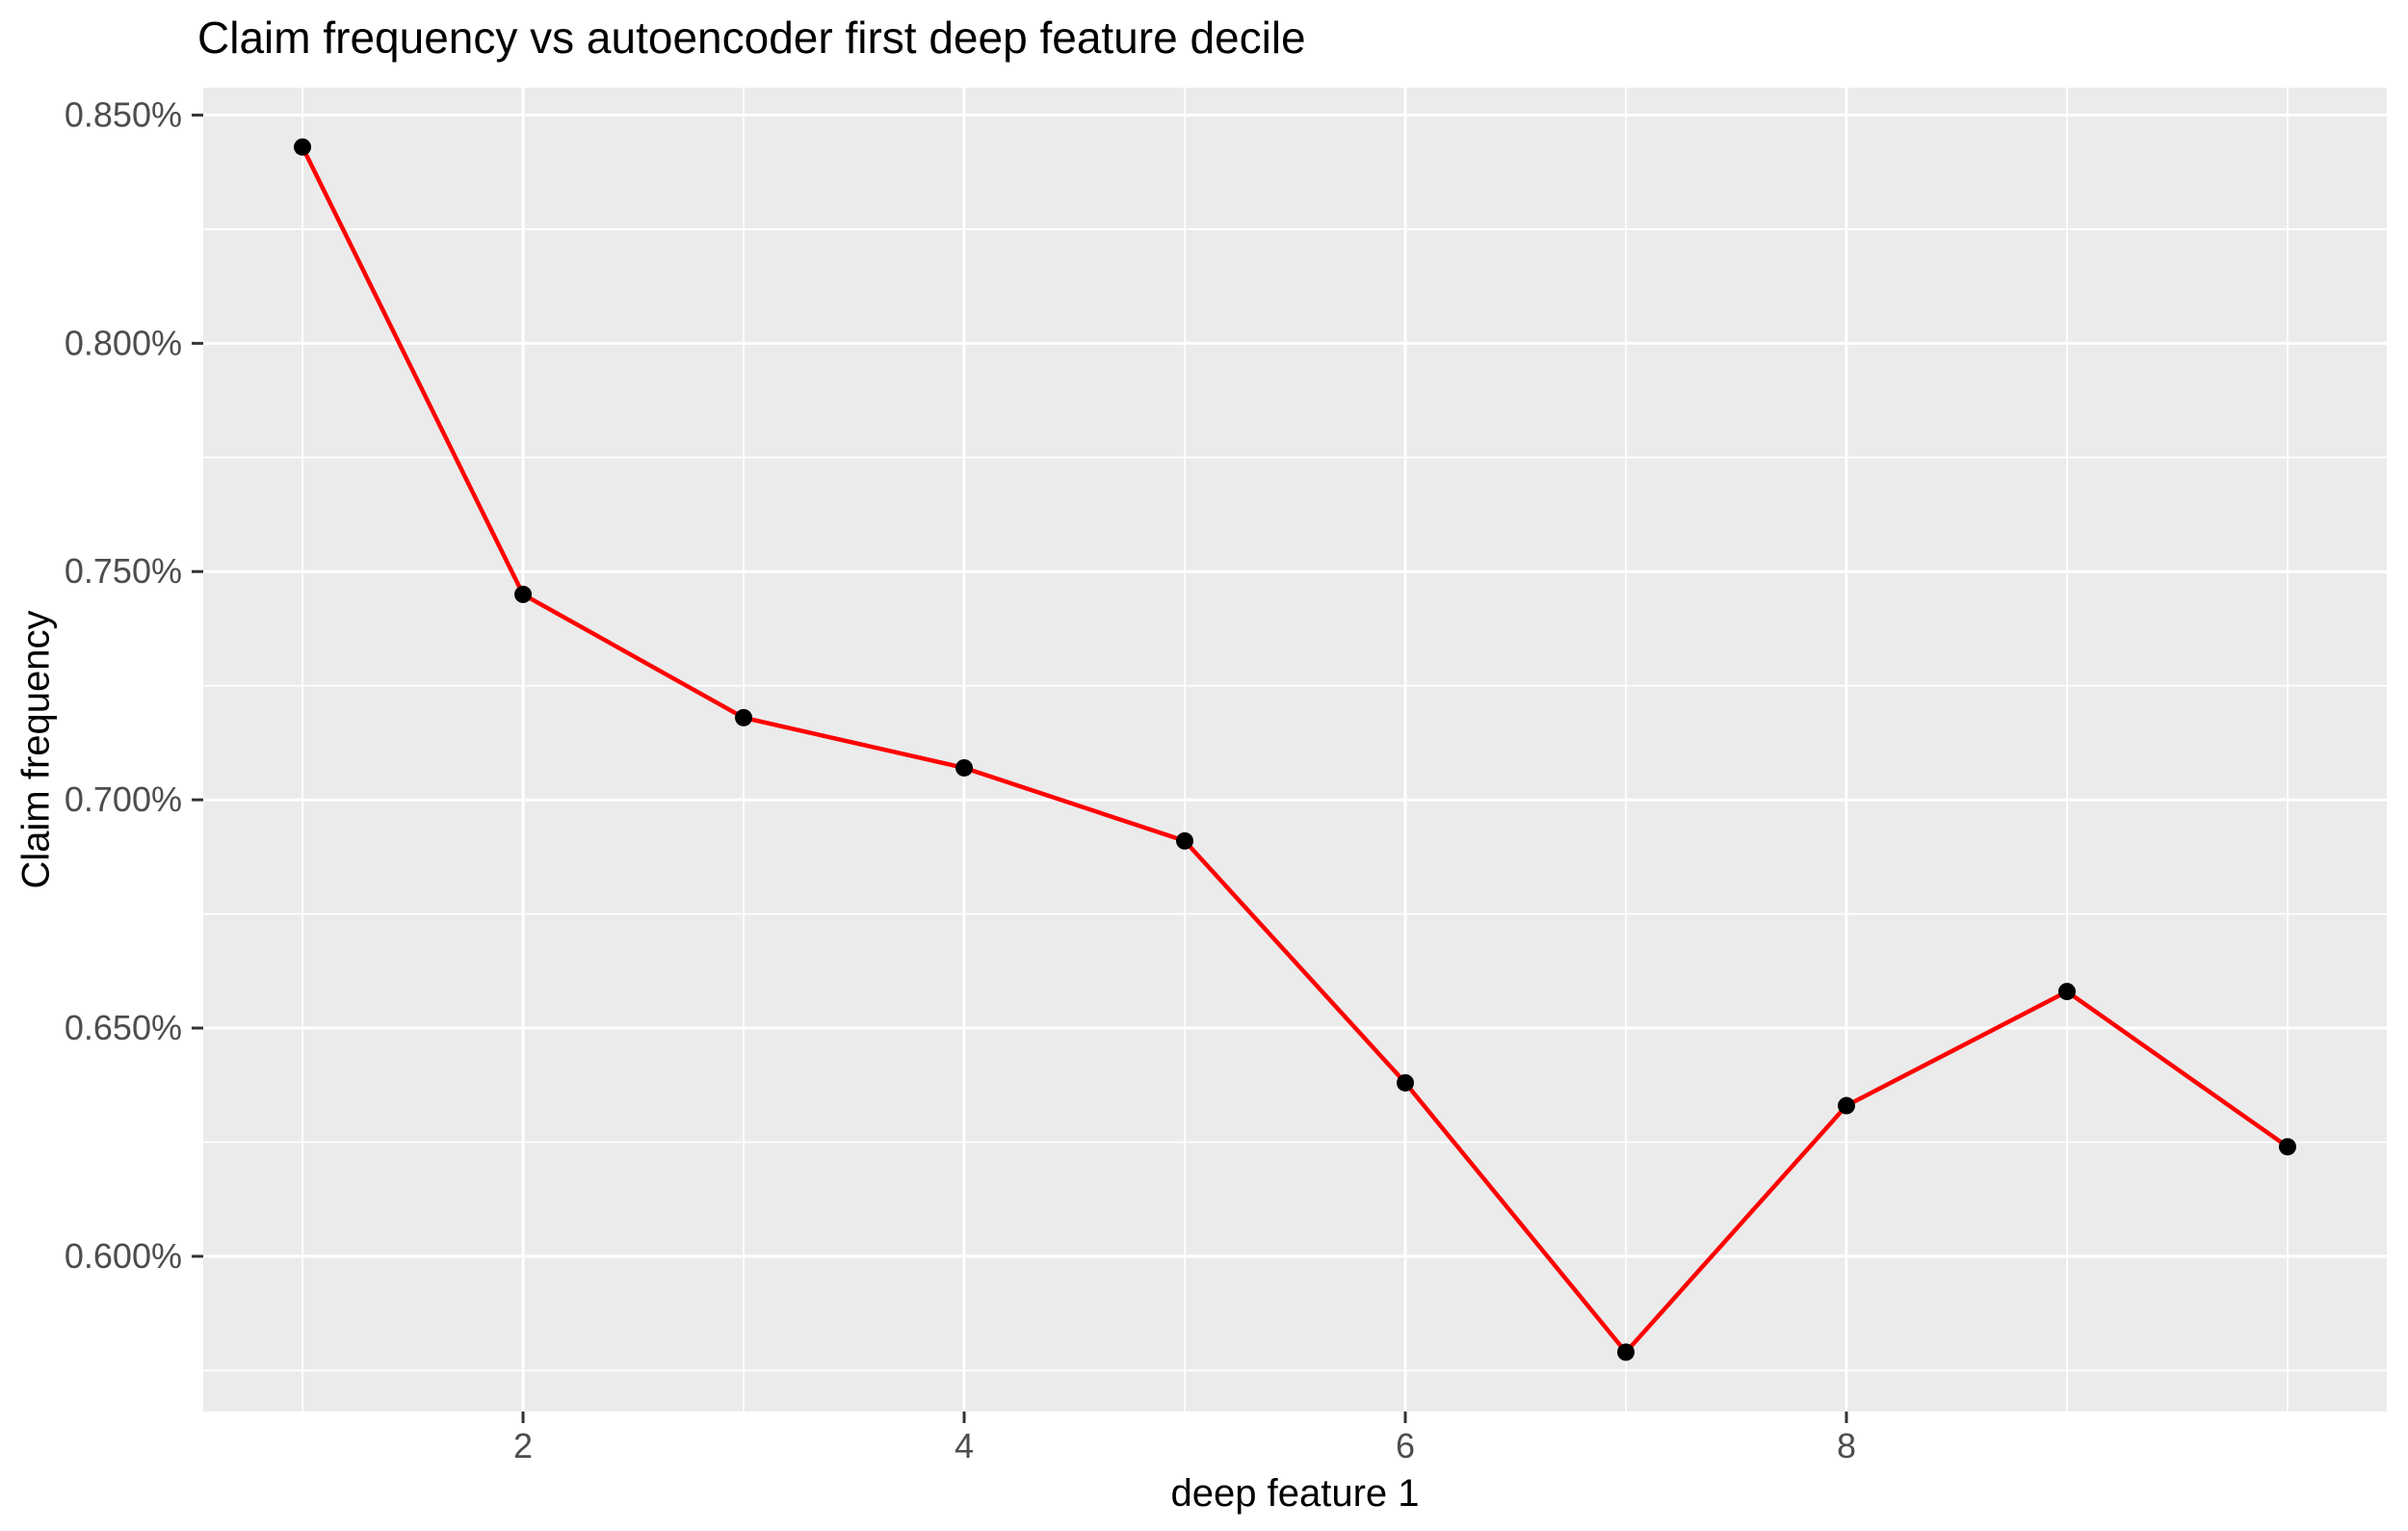 The width and height of the screenshot is (2408, 1531). Describe the element at coordinates (123, 685) in the screenshot. I see `y-tick-labels: 0.850% 0.800% 0.750% 0.700% 0.650% 0.600%` at that location.